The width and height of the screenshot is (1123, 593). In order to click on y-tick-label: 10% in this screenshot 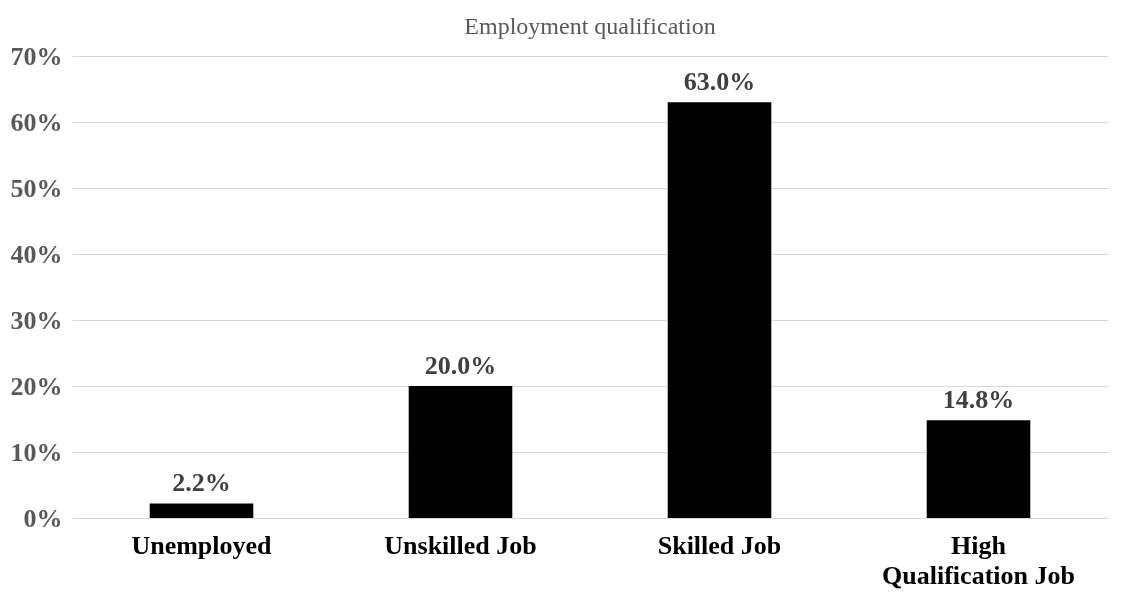, I will do `click(36, 452)`.